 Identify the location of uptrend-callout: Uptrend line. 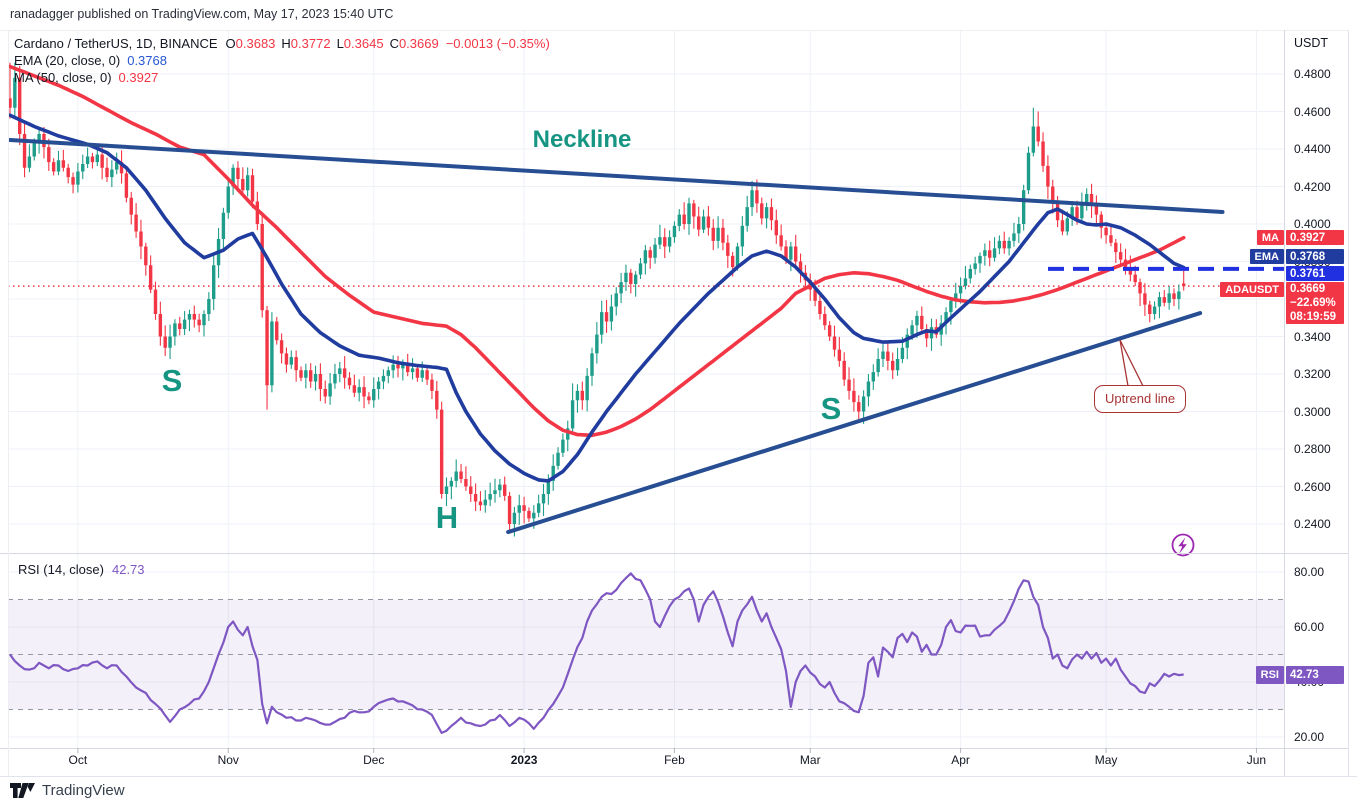
(1140, 399).